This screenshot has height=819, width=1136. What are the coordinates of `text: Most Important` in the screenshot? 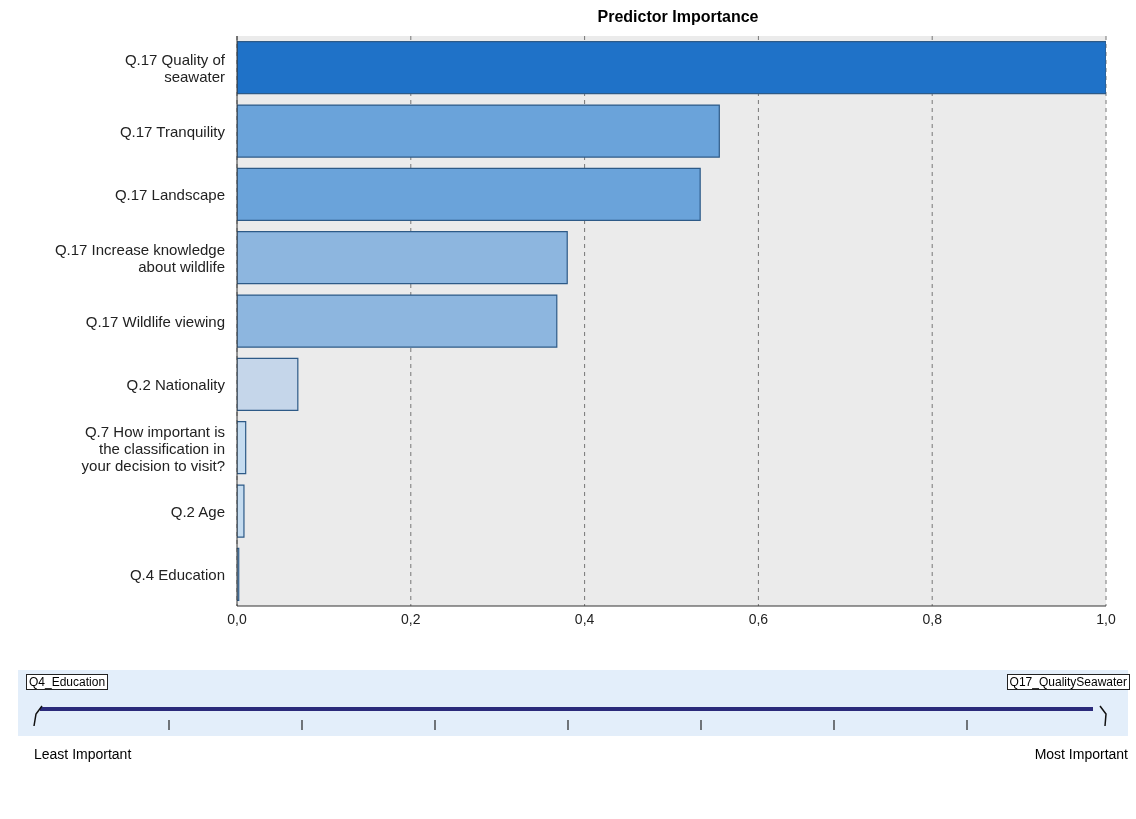 It's located at (1081, 754).